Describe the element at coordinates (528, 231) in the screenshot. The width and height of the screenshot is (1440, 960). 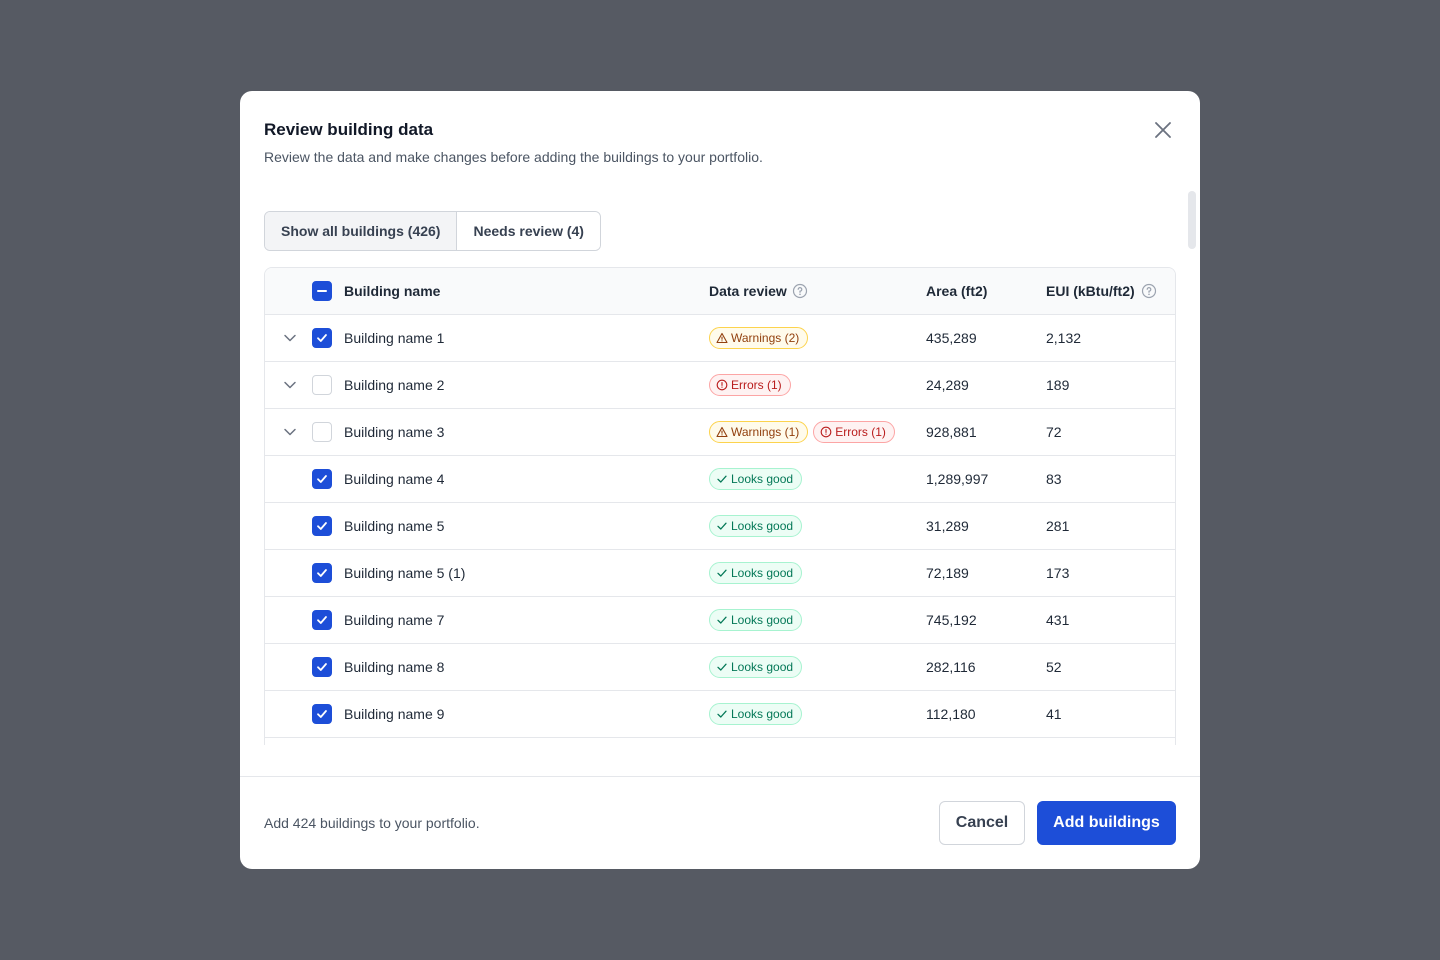
I see `tab-needs-review: Needs review (4)` at that location.